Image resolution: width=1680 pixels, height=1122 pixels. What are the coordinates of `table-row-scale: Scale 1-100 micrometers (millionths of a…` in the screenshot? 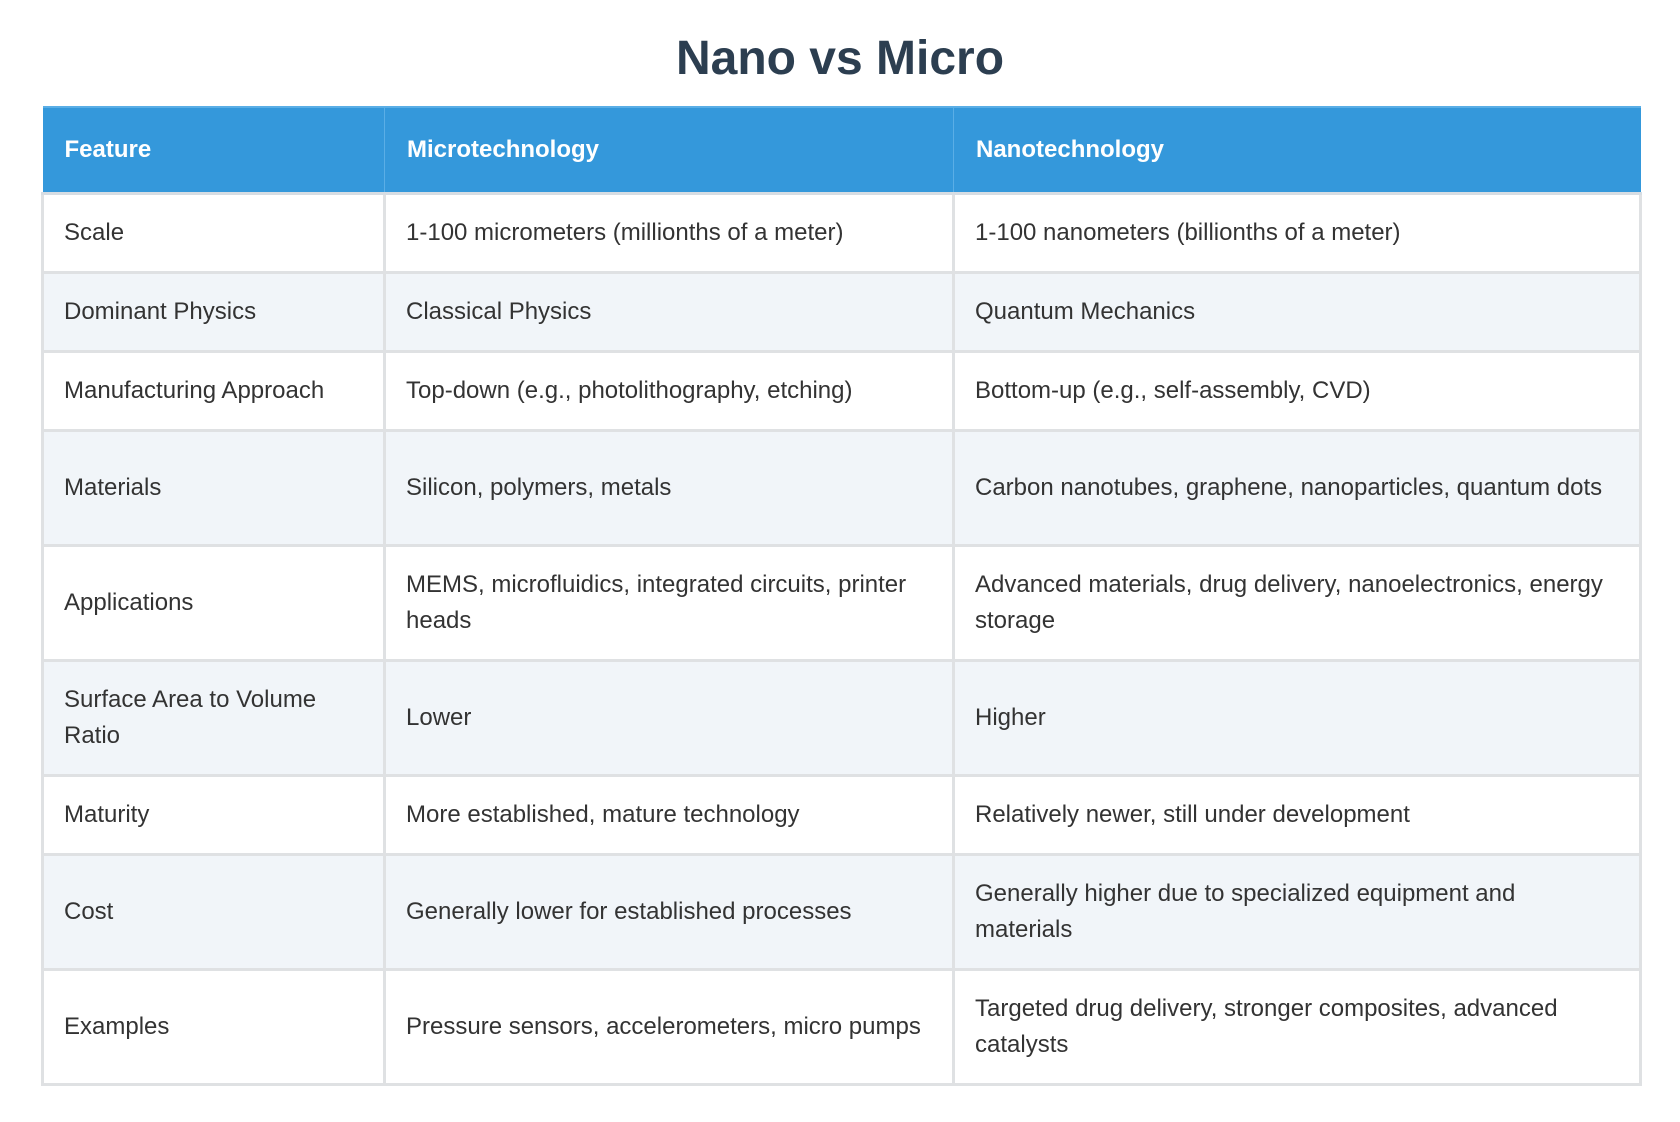 It's located at (841, 232).